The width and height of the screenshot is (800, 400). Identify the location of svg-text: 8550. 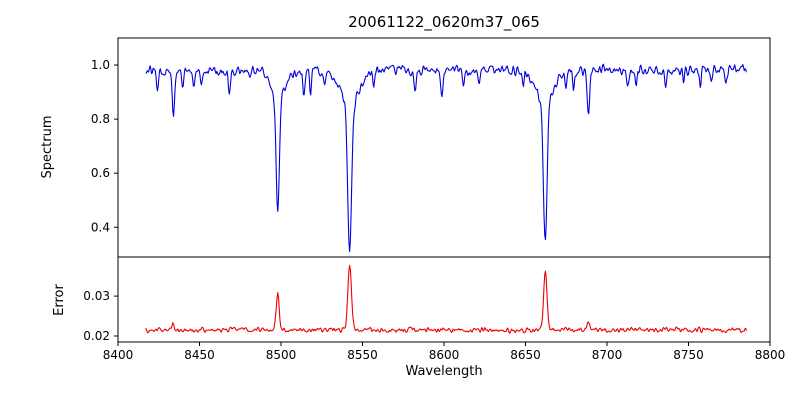
(362, 355).